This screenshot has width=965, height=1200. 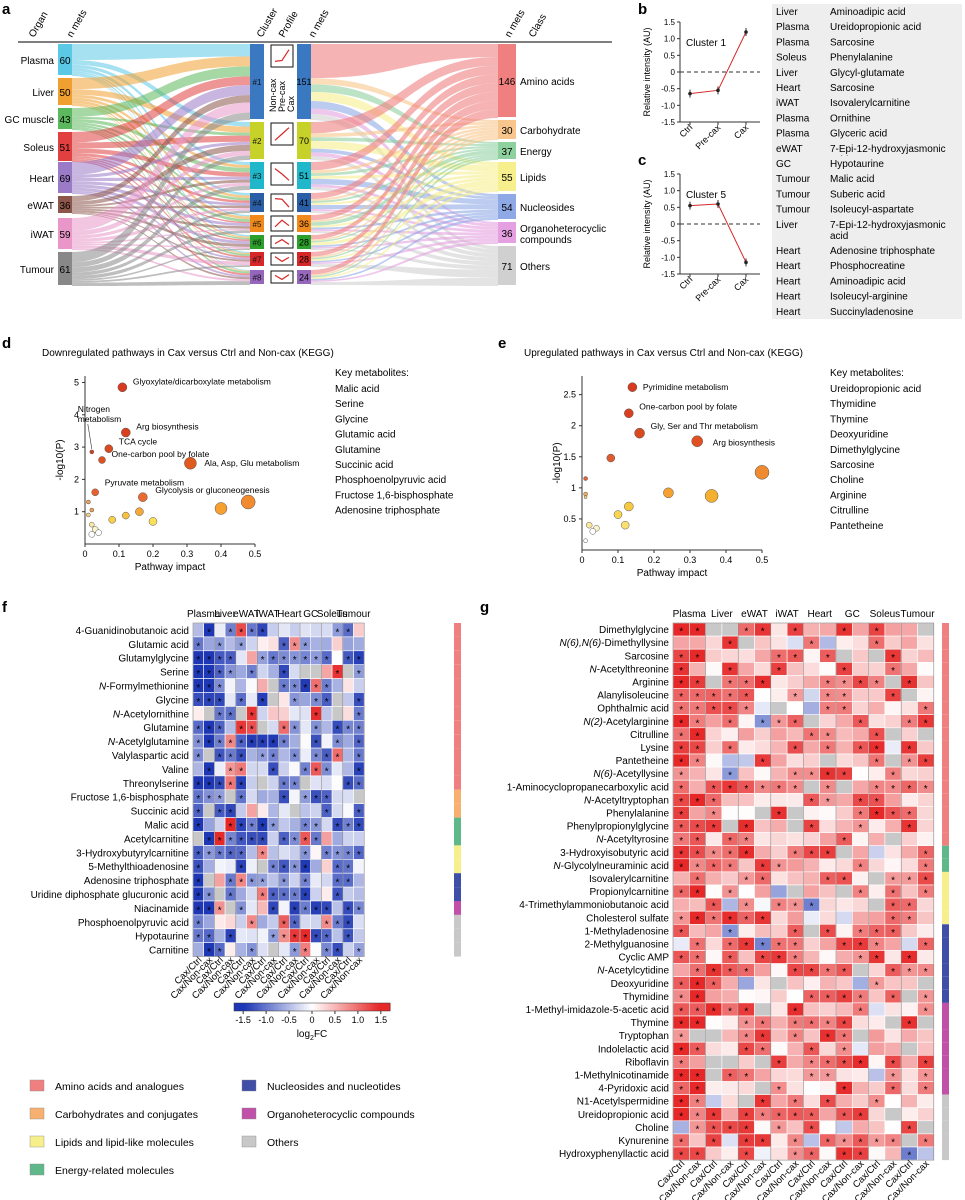 I want to click on sankey-head-organ: Organ, so click(x=38, y=25).